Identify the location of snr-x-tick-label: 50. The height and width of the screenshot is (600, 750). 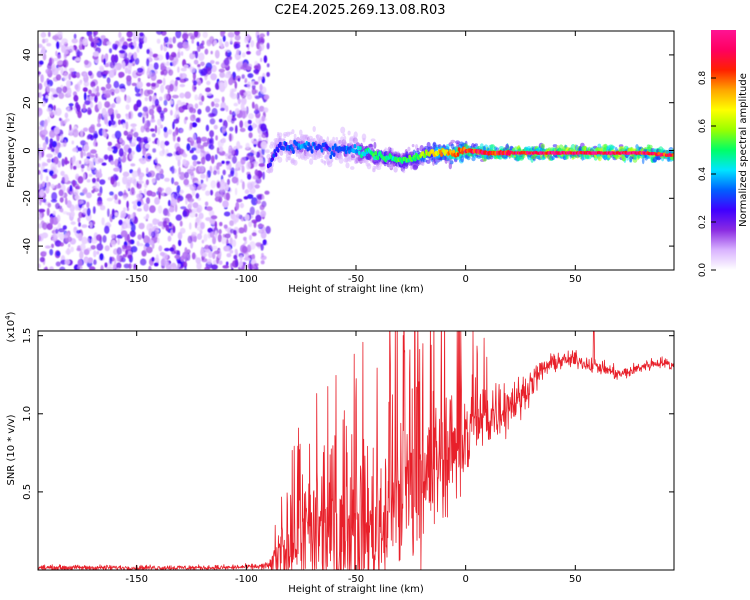
(575, 579).